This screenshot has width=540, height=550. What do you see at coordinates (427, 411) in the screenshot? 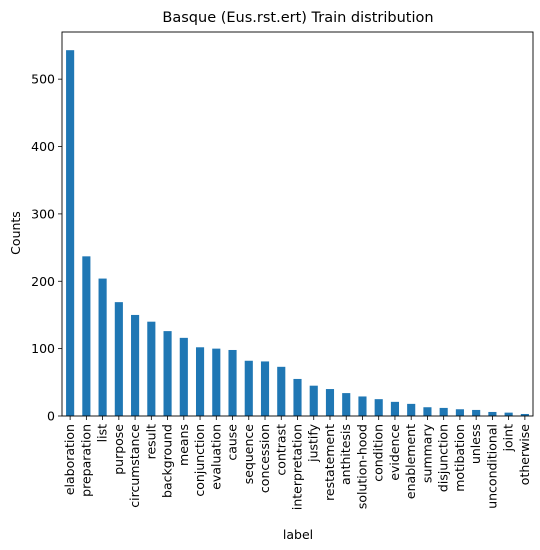
I see `bar-summary` at bounding box center [427, 411].